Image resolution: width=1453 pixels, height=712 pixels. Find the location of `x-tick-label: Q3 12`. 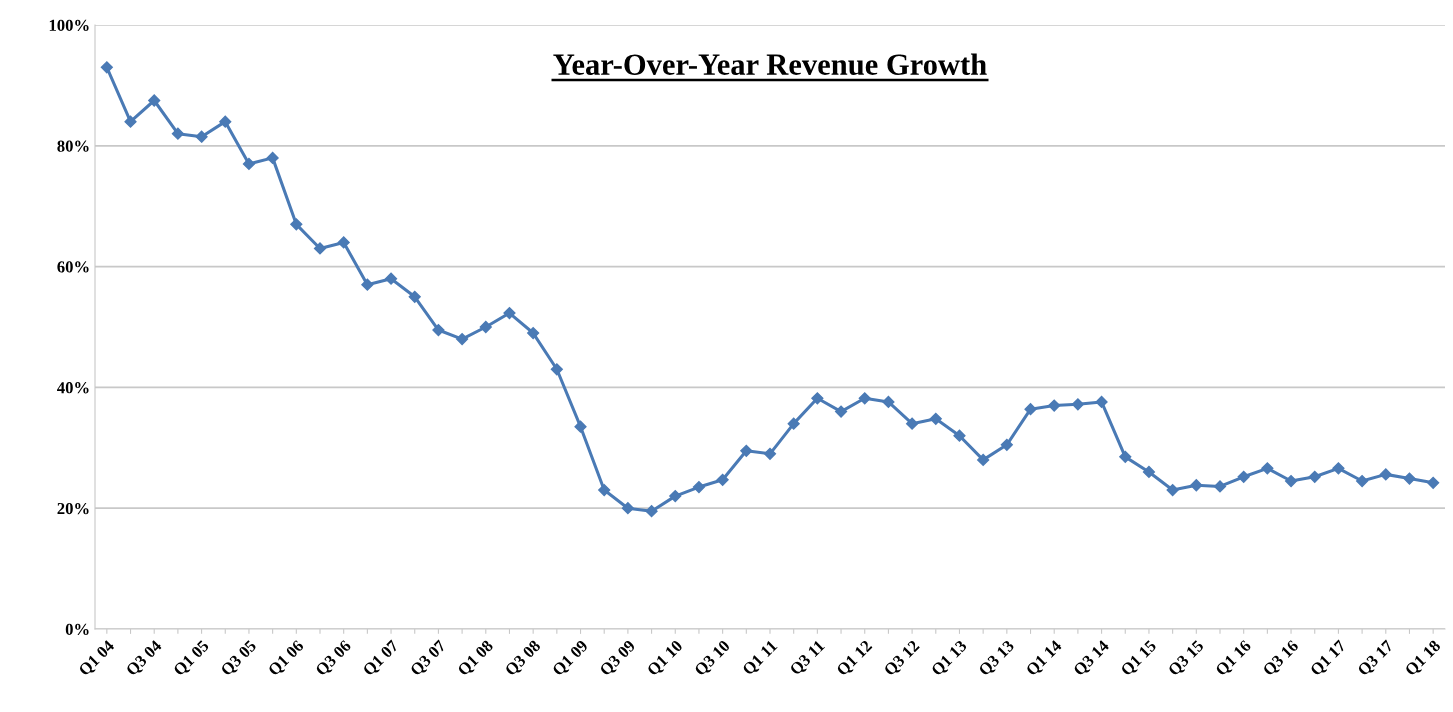

x-tick-label: Q3 12 is located at coordinates (902, 659).